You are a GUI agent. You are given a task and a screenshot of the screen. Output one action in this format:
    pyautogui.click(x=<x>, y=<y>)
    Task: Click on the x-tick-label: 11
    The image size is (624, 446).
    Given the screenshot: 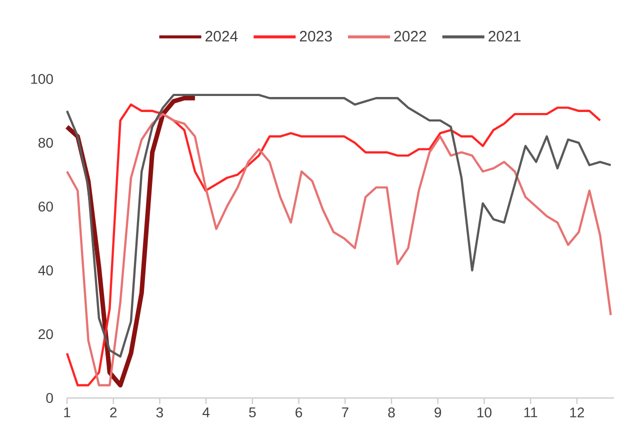 What is the action you would take?
    pyautogui.click(x=531, y=413)
    